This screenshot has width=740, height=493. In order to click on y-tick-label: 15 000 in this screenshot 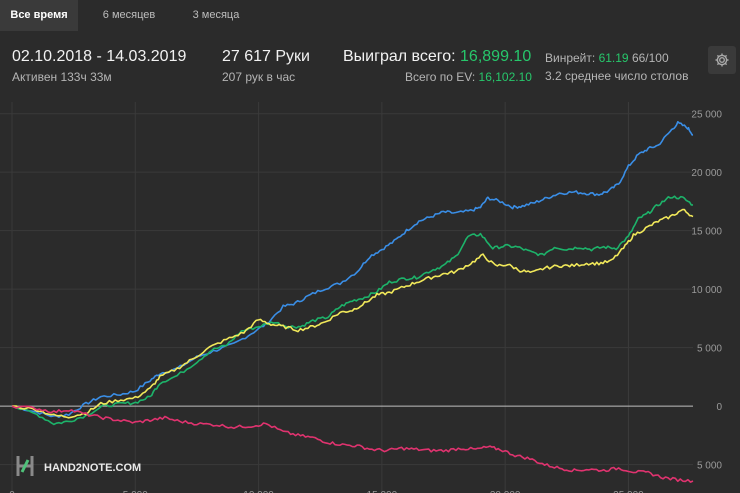, I will do `click(706, 232)`.